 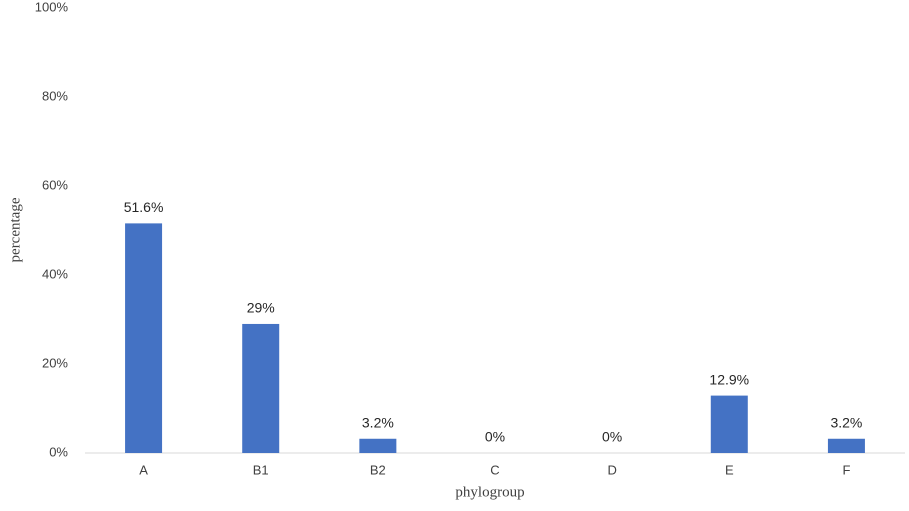 What do you see at coordinates (55, 184) in the screenshot?
I see `y-tick-label: 60%` at bounding box center [55, 184].